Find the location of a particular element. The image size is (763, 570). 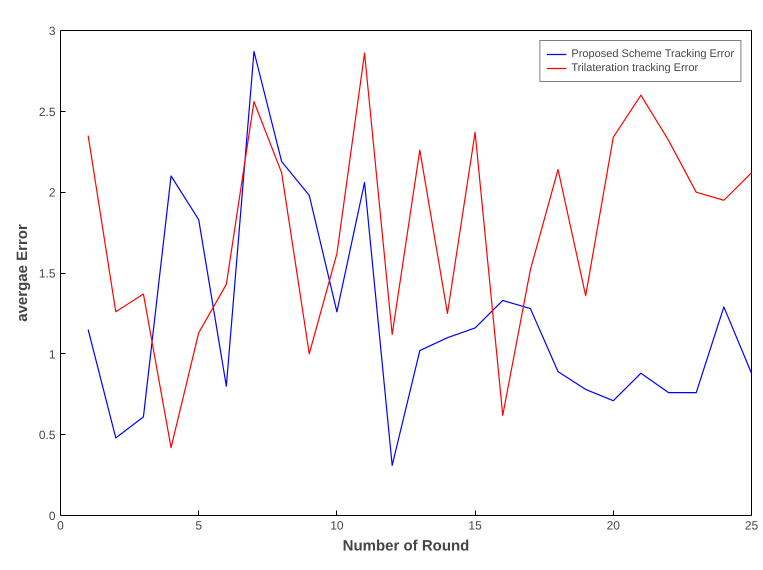

y-tick-label: 1 is located at coordinates (52, 354).